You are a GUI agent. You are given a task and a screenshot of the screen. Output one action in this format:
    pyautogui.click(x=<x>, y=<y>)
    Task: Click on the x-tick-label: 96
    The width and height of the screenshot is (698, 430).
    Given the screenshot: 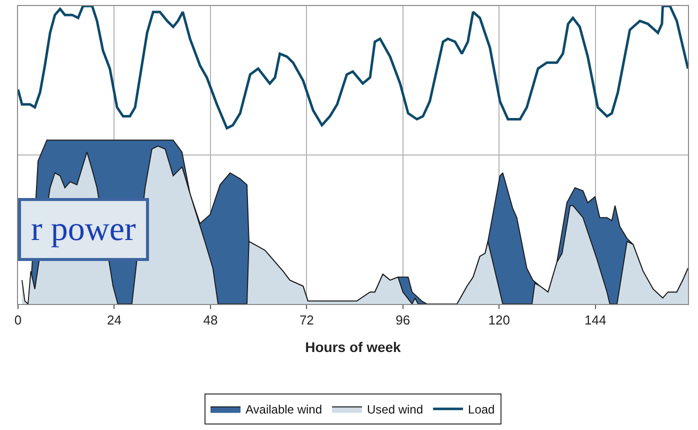 What is the action you would take?
    pyautogui.click(x=403, y=320)
    